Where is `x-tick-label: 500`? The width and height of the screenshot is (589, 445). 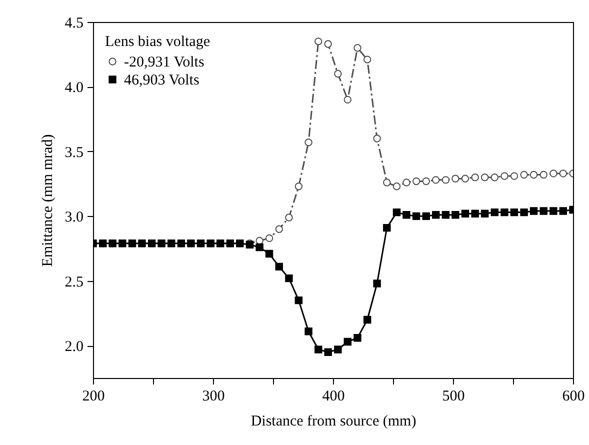 x-tick-label: 500 is located at coordinates (453, 396).